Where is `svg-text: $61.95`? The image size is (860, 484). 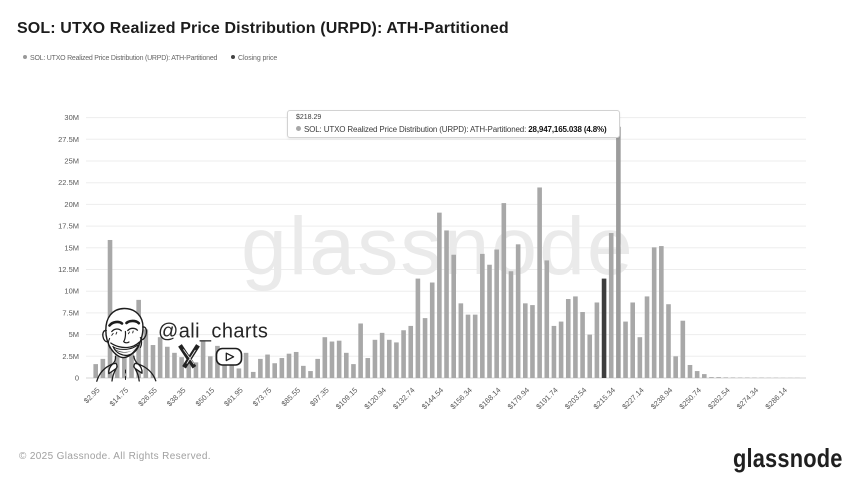
svg-text: $61.95 is located at coordinates (233, 397).